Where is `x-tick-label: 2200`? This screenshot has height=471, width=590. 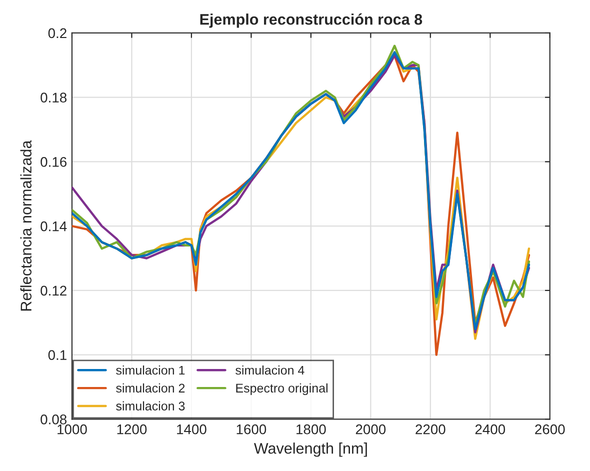
x-tick-label: 2200 is located at coordinates (431, 429).